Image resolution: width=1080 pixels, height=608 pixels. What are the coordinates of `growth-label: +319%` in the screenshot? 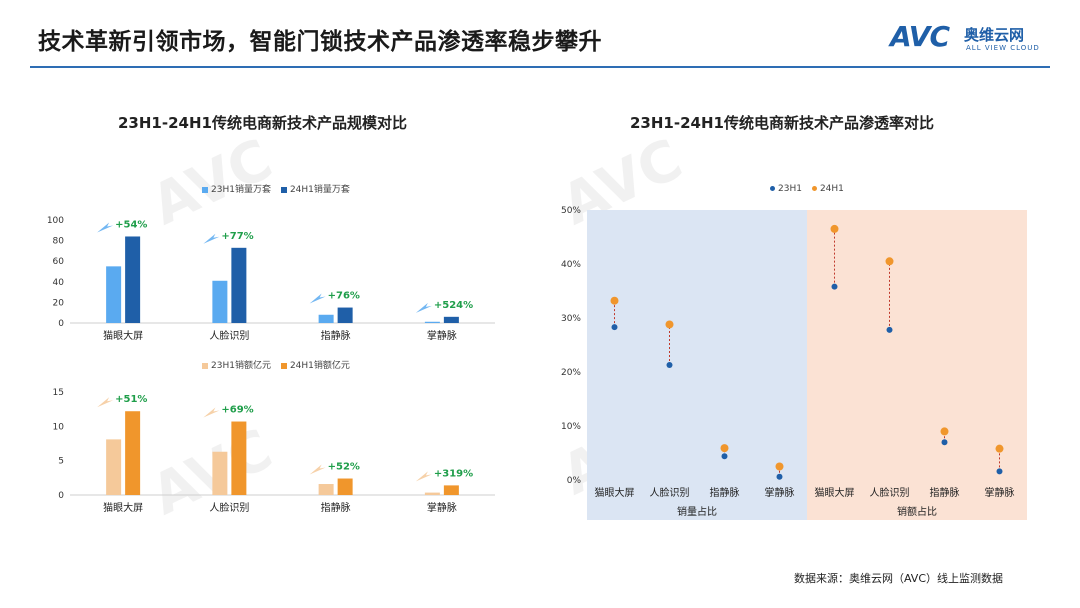 It's located at (453, 473).